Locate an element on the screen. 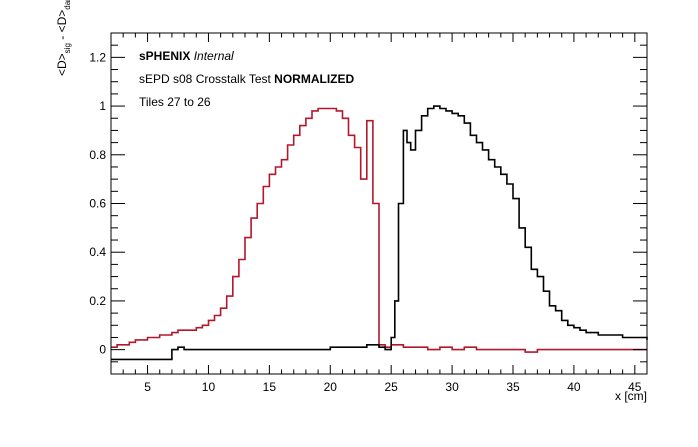  x-tick-label: 35 is located at coordinates (513, 387).